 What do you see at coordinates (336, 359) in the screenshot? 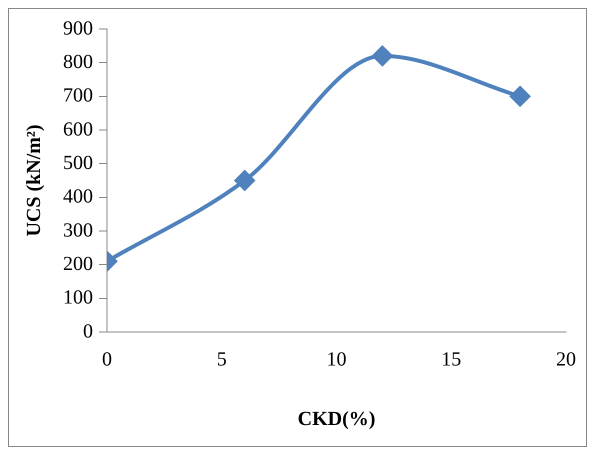
I see `x-tick-label: 10` at bounding box center [336, 359].